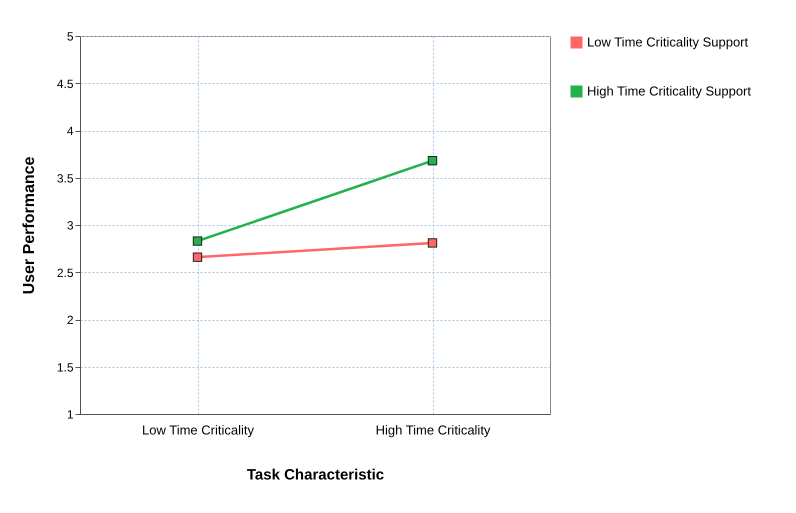 The width and height of the screenshot is (796, 513). What do you see at coordinates (65, 83) in the screenshot?
I see `y-tick-label: 4.5` at bounding box center [65, 83].